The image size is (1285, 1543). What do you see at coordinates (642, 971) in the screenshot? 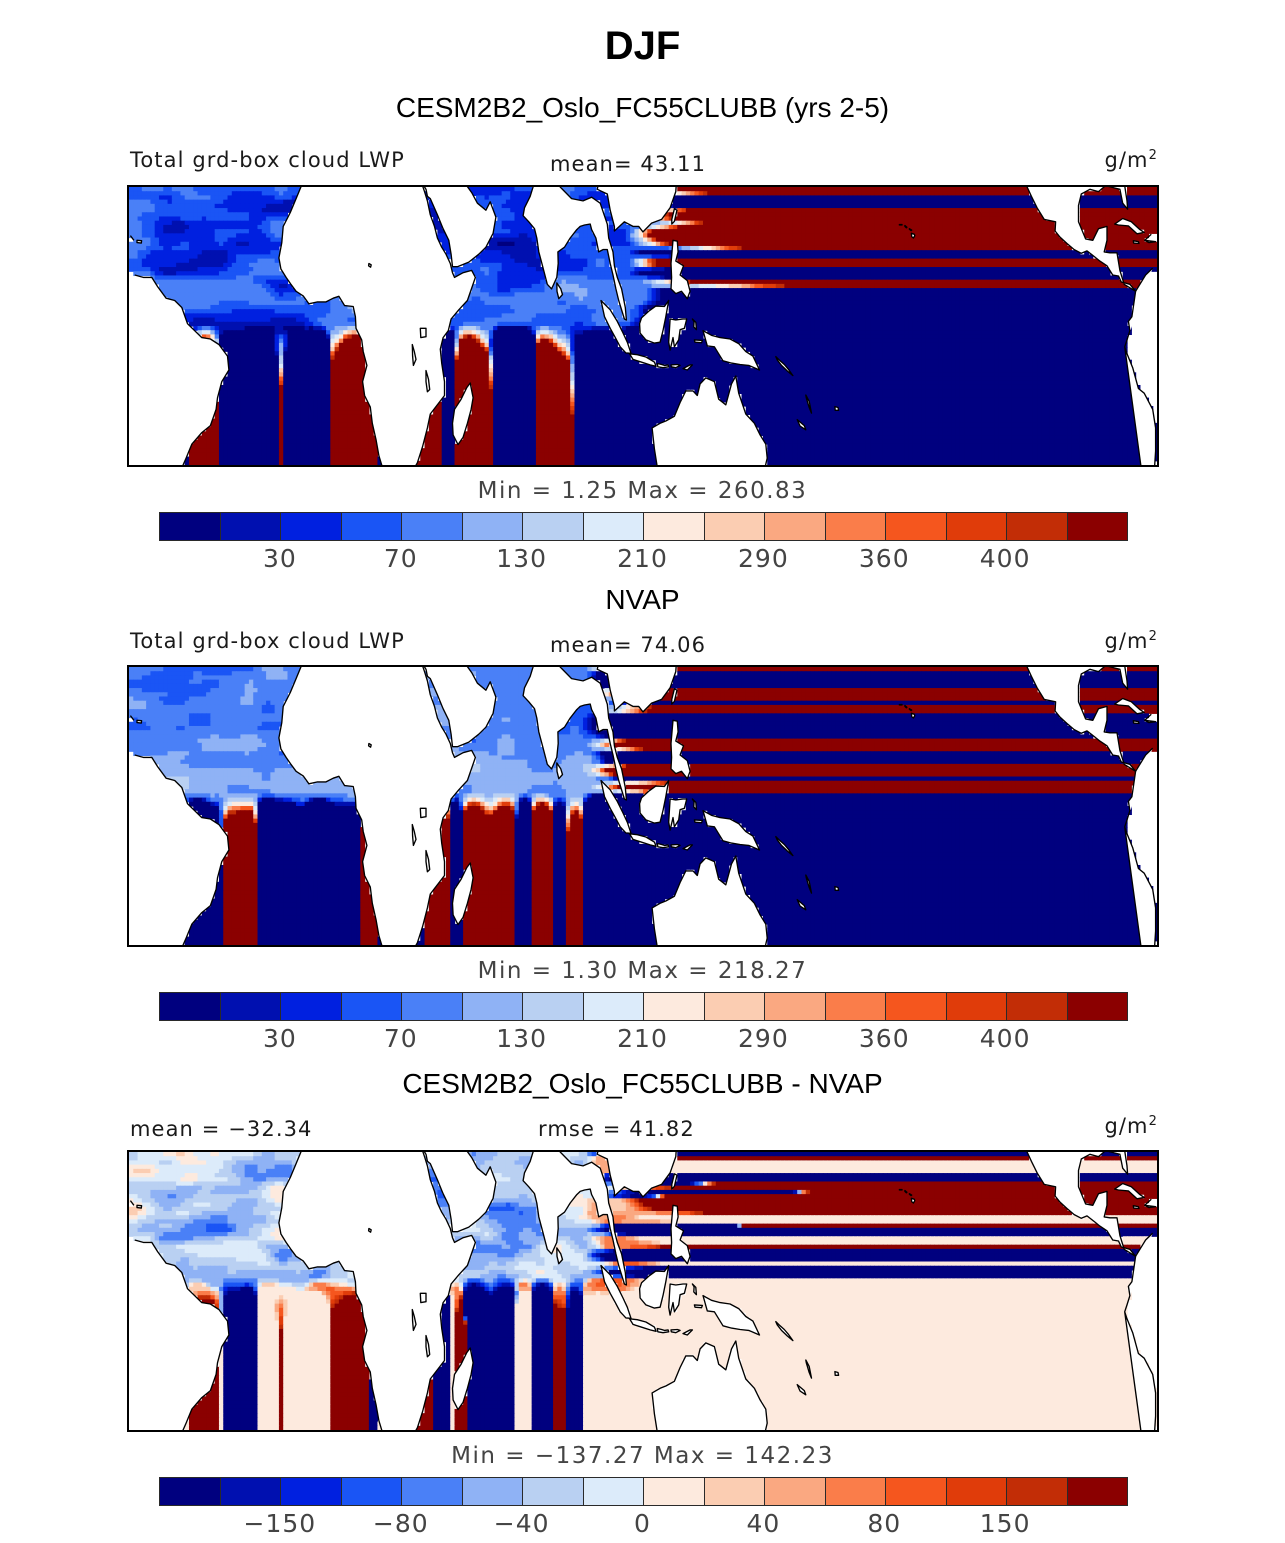
I see `colorbar-minmax-obs: Min = 1.30 Max = 218.27` at bounding box center [642, 971].